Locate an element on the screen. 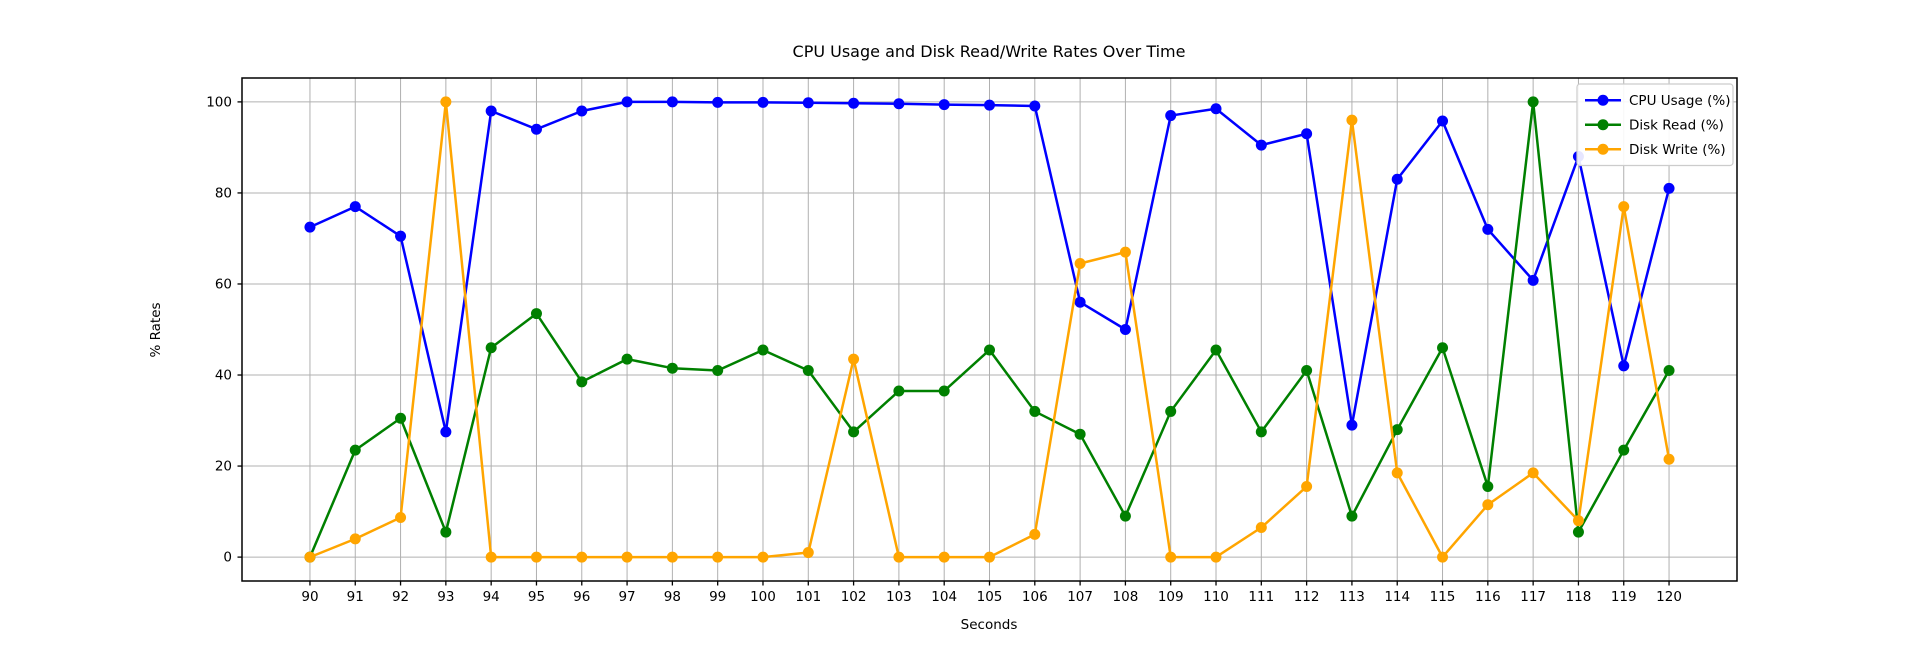  x-tick-label: 90 is located at coordinates (309, 597).